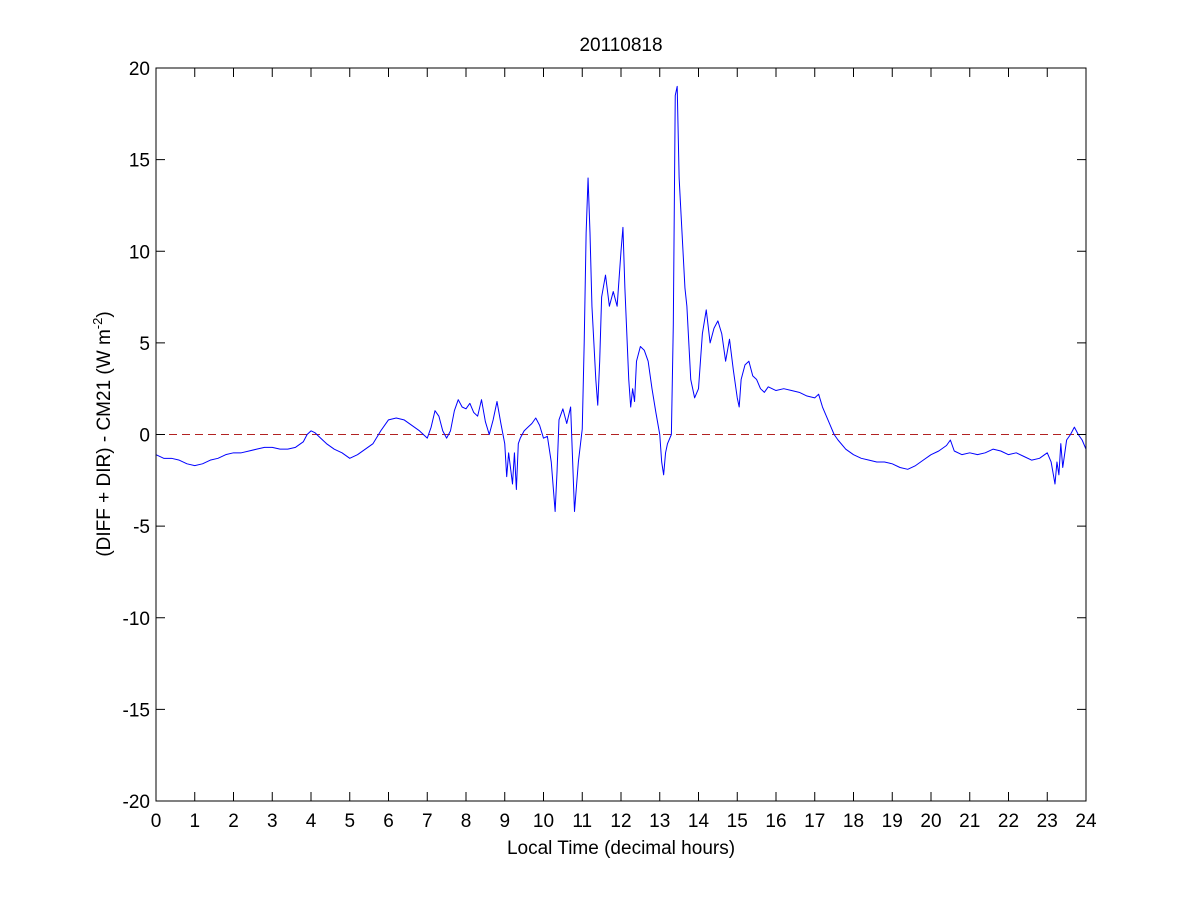 The image size is (1200, 900). What do you see at coordinates (141, 527) in the screenshot?
I see `y-tick-label: -5` at bounding box center [141, 527].